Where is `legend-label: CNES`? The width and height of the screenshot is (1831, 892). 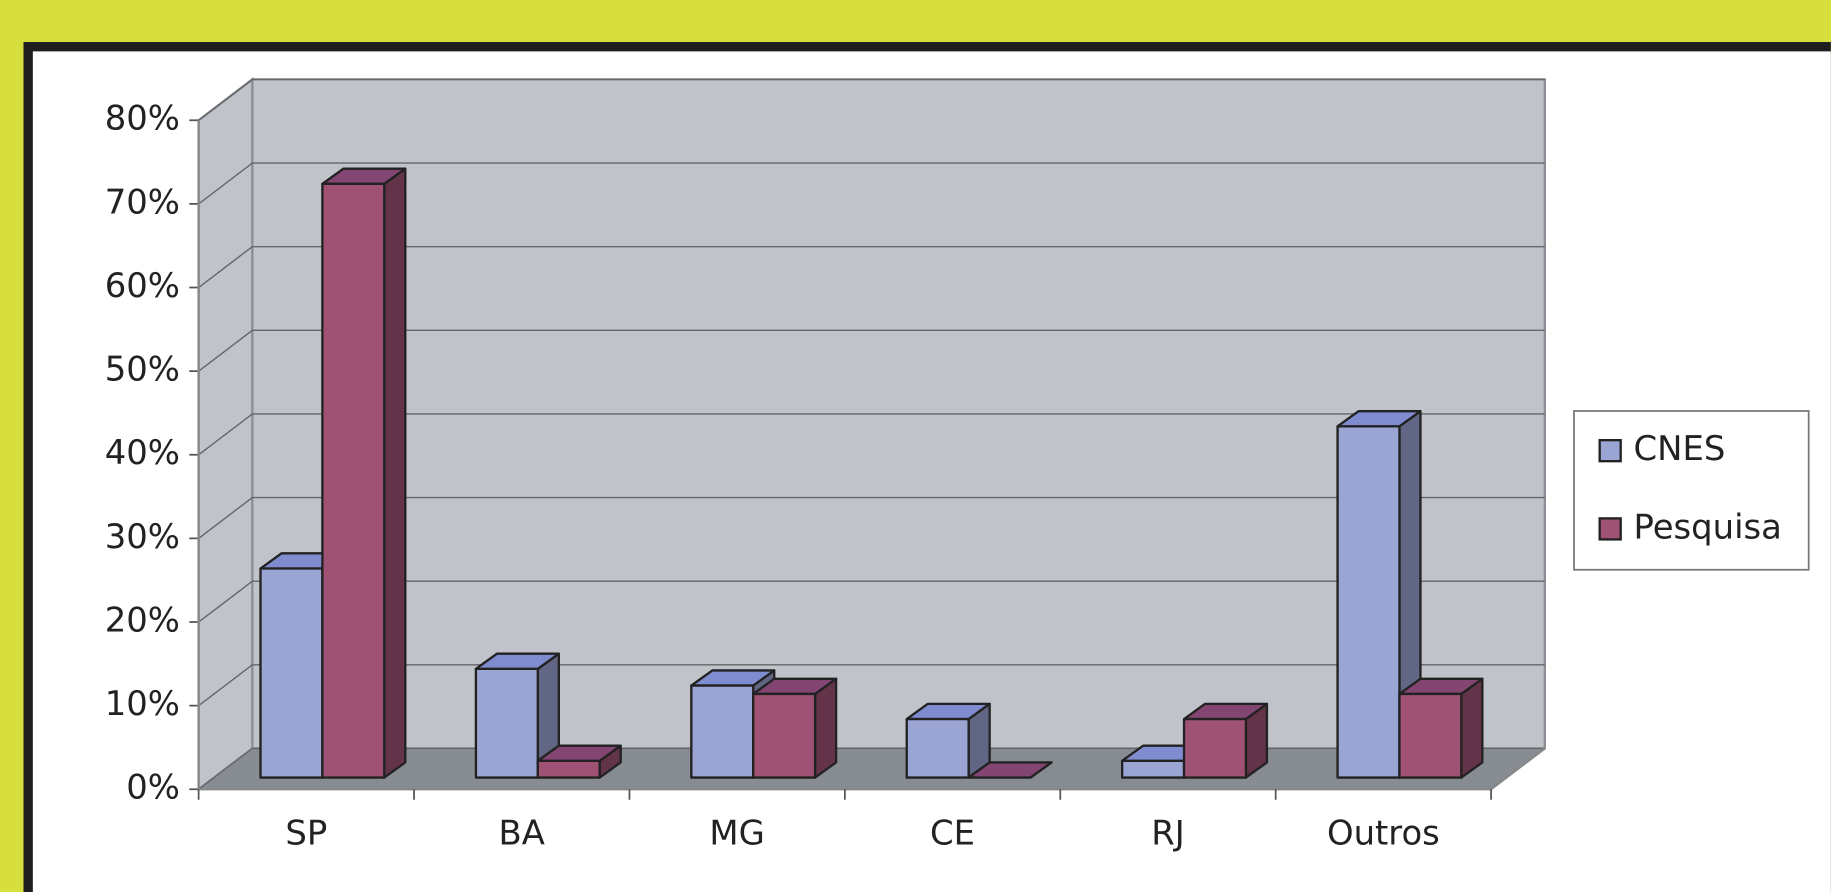 legend-label: CNES is located at coordinates (1680, 448).